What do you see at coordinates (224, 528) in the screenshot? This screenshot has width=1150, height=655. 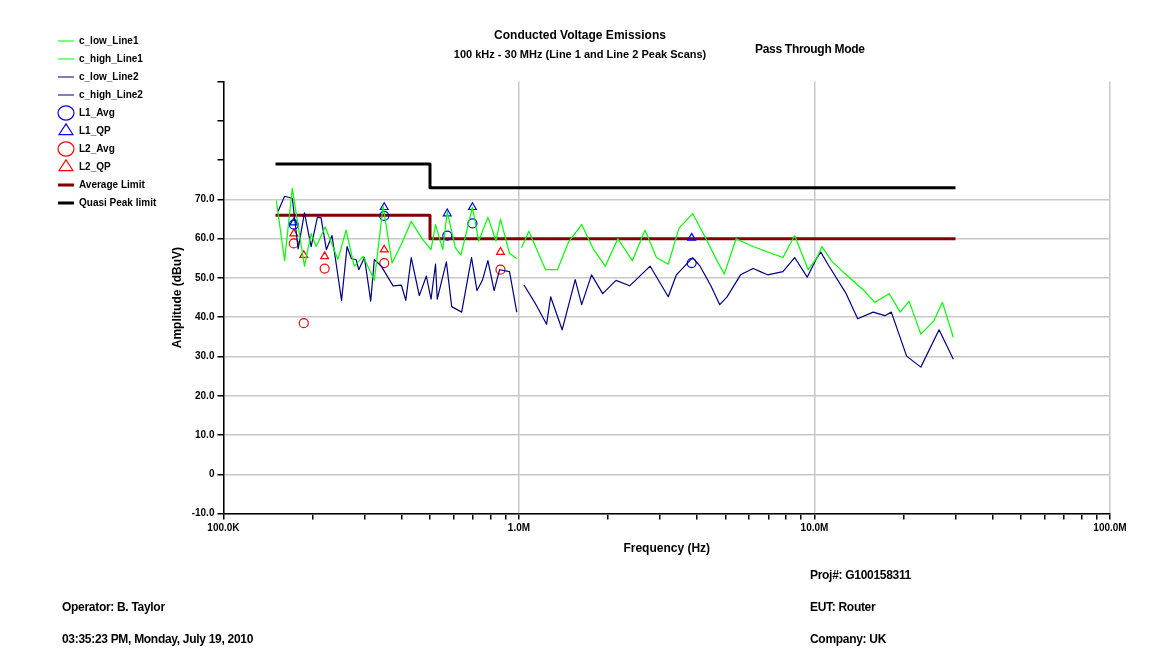 I see `x-tick-label: 100.0K` at bounding box center [224, 528].